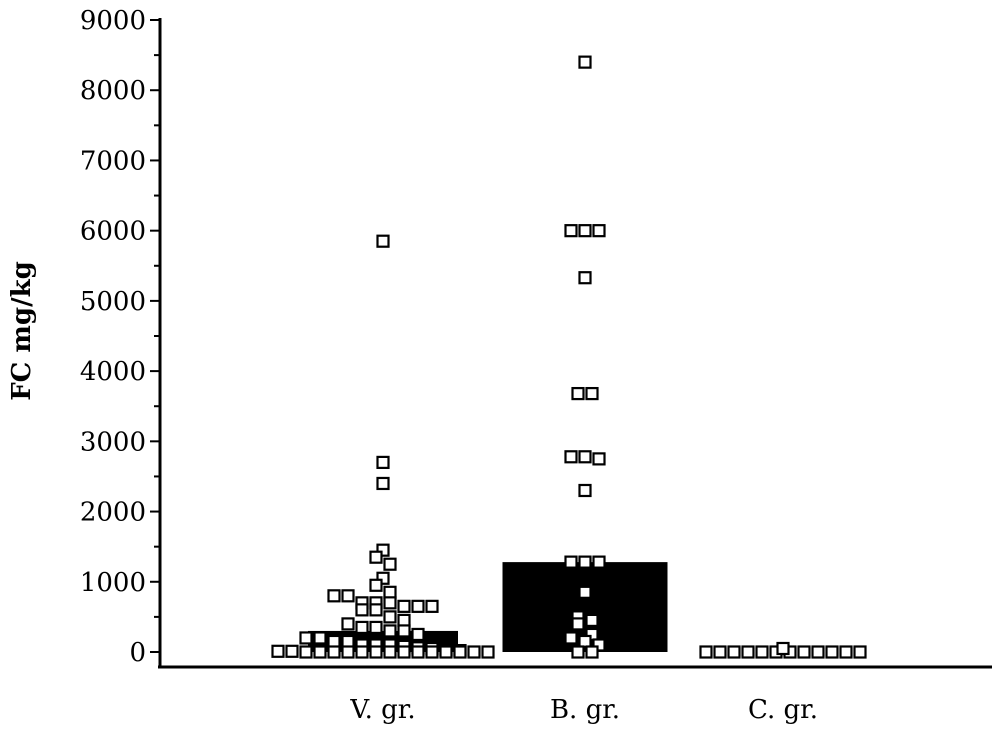 Image resolution: width=1000 pixels, height=742 pixels. What do you see at coordinates (783, 710) in the screenshot?
I see `x-category-label: C. gr.` at bounding box center [783, 710].